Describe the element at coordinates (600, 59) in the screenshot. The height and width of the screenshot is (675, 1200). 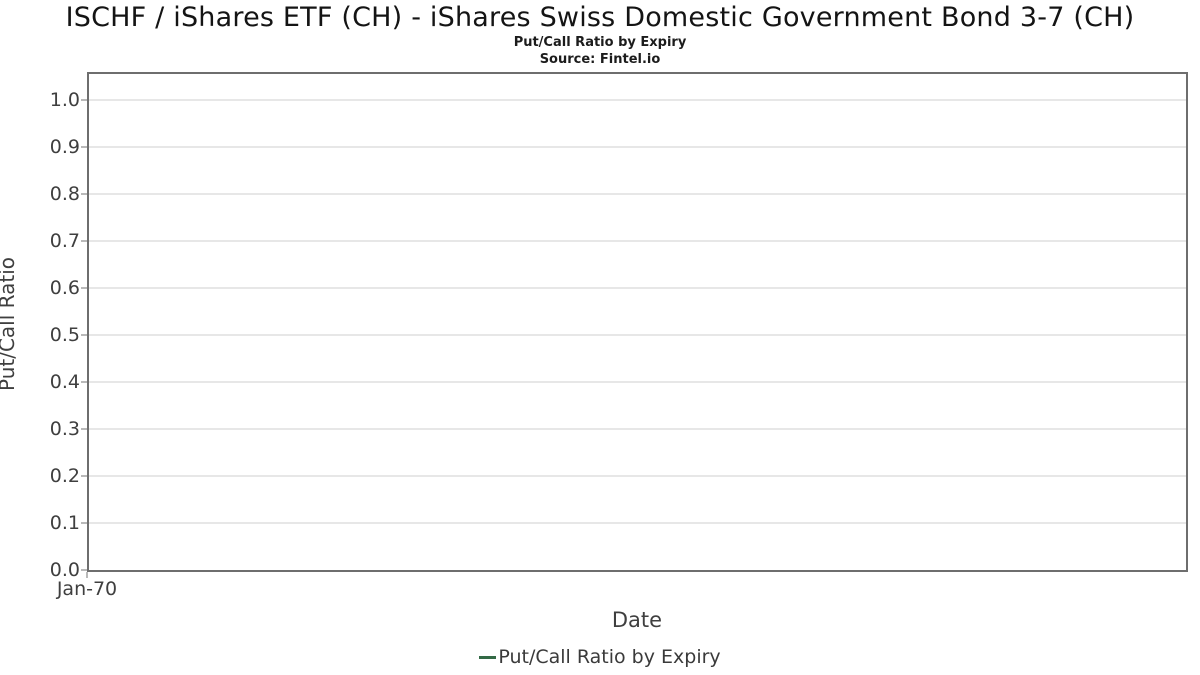
I see `chart-source: Source: Fintel.io` at that location.